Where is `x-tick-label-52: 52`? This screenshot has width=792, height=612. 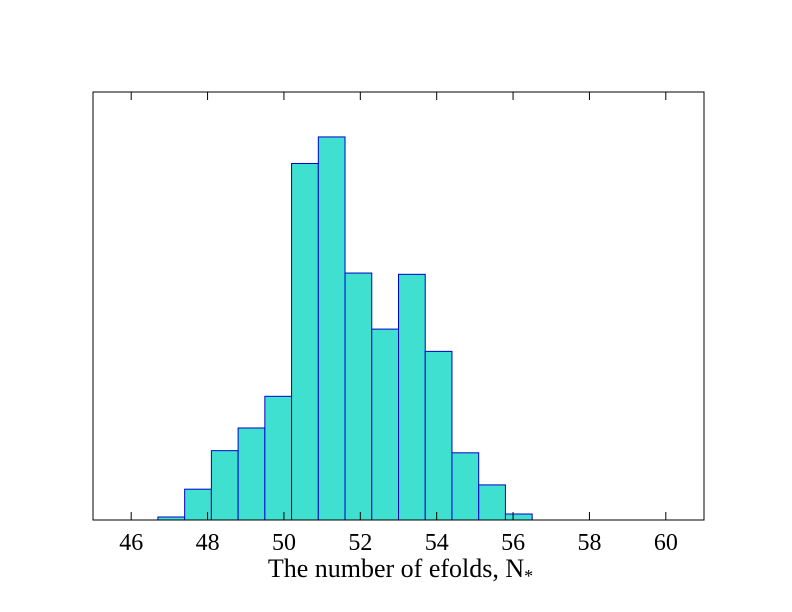 x-tick-label-52: 52 is located at coordinates (360, 543).